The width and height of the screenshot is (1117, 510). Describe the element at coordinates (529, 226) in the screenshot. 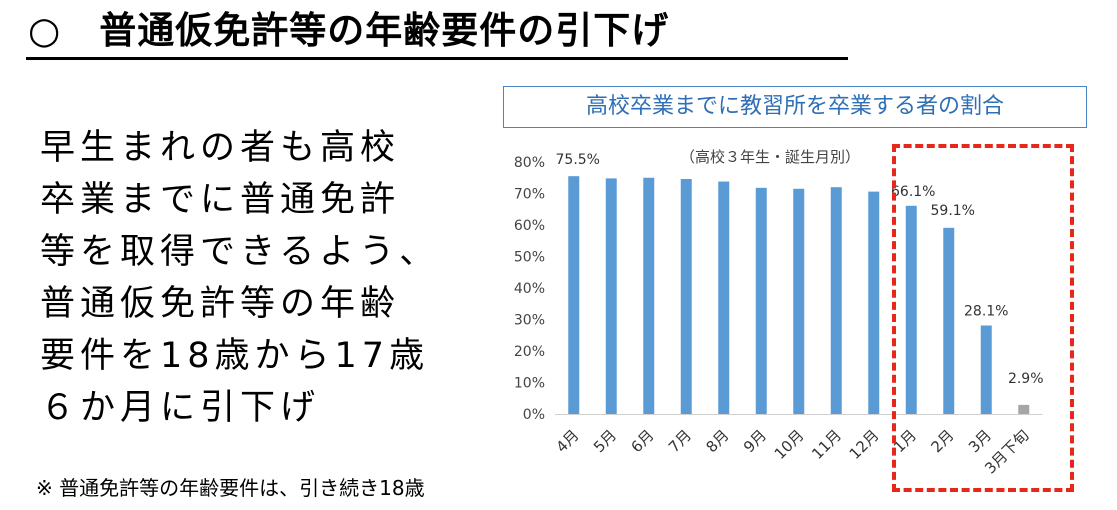

I see `y-tick-label: 60%` at that location.